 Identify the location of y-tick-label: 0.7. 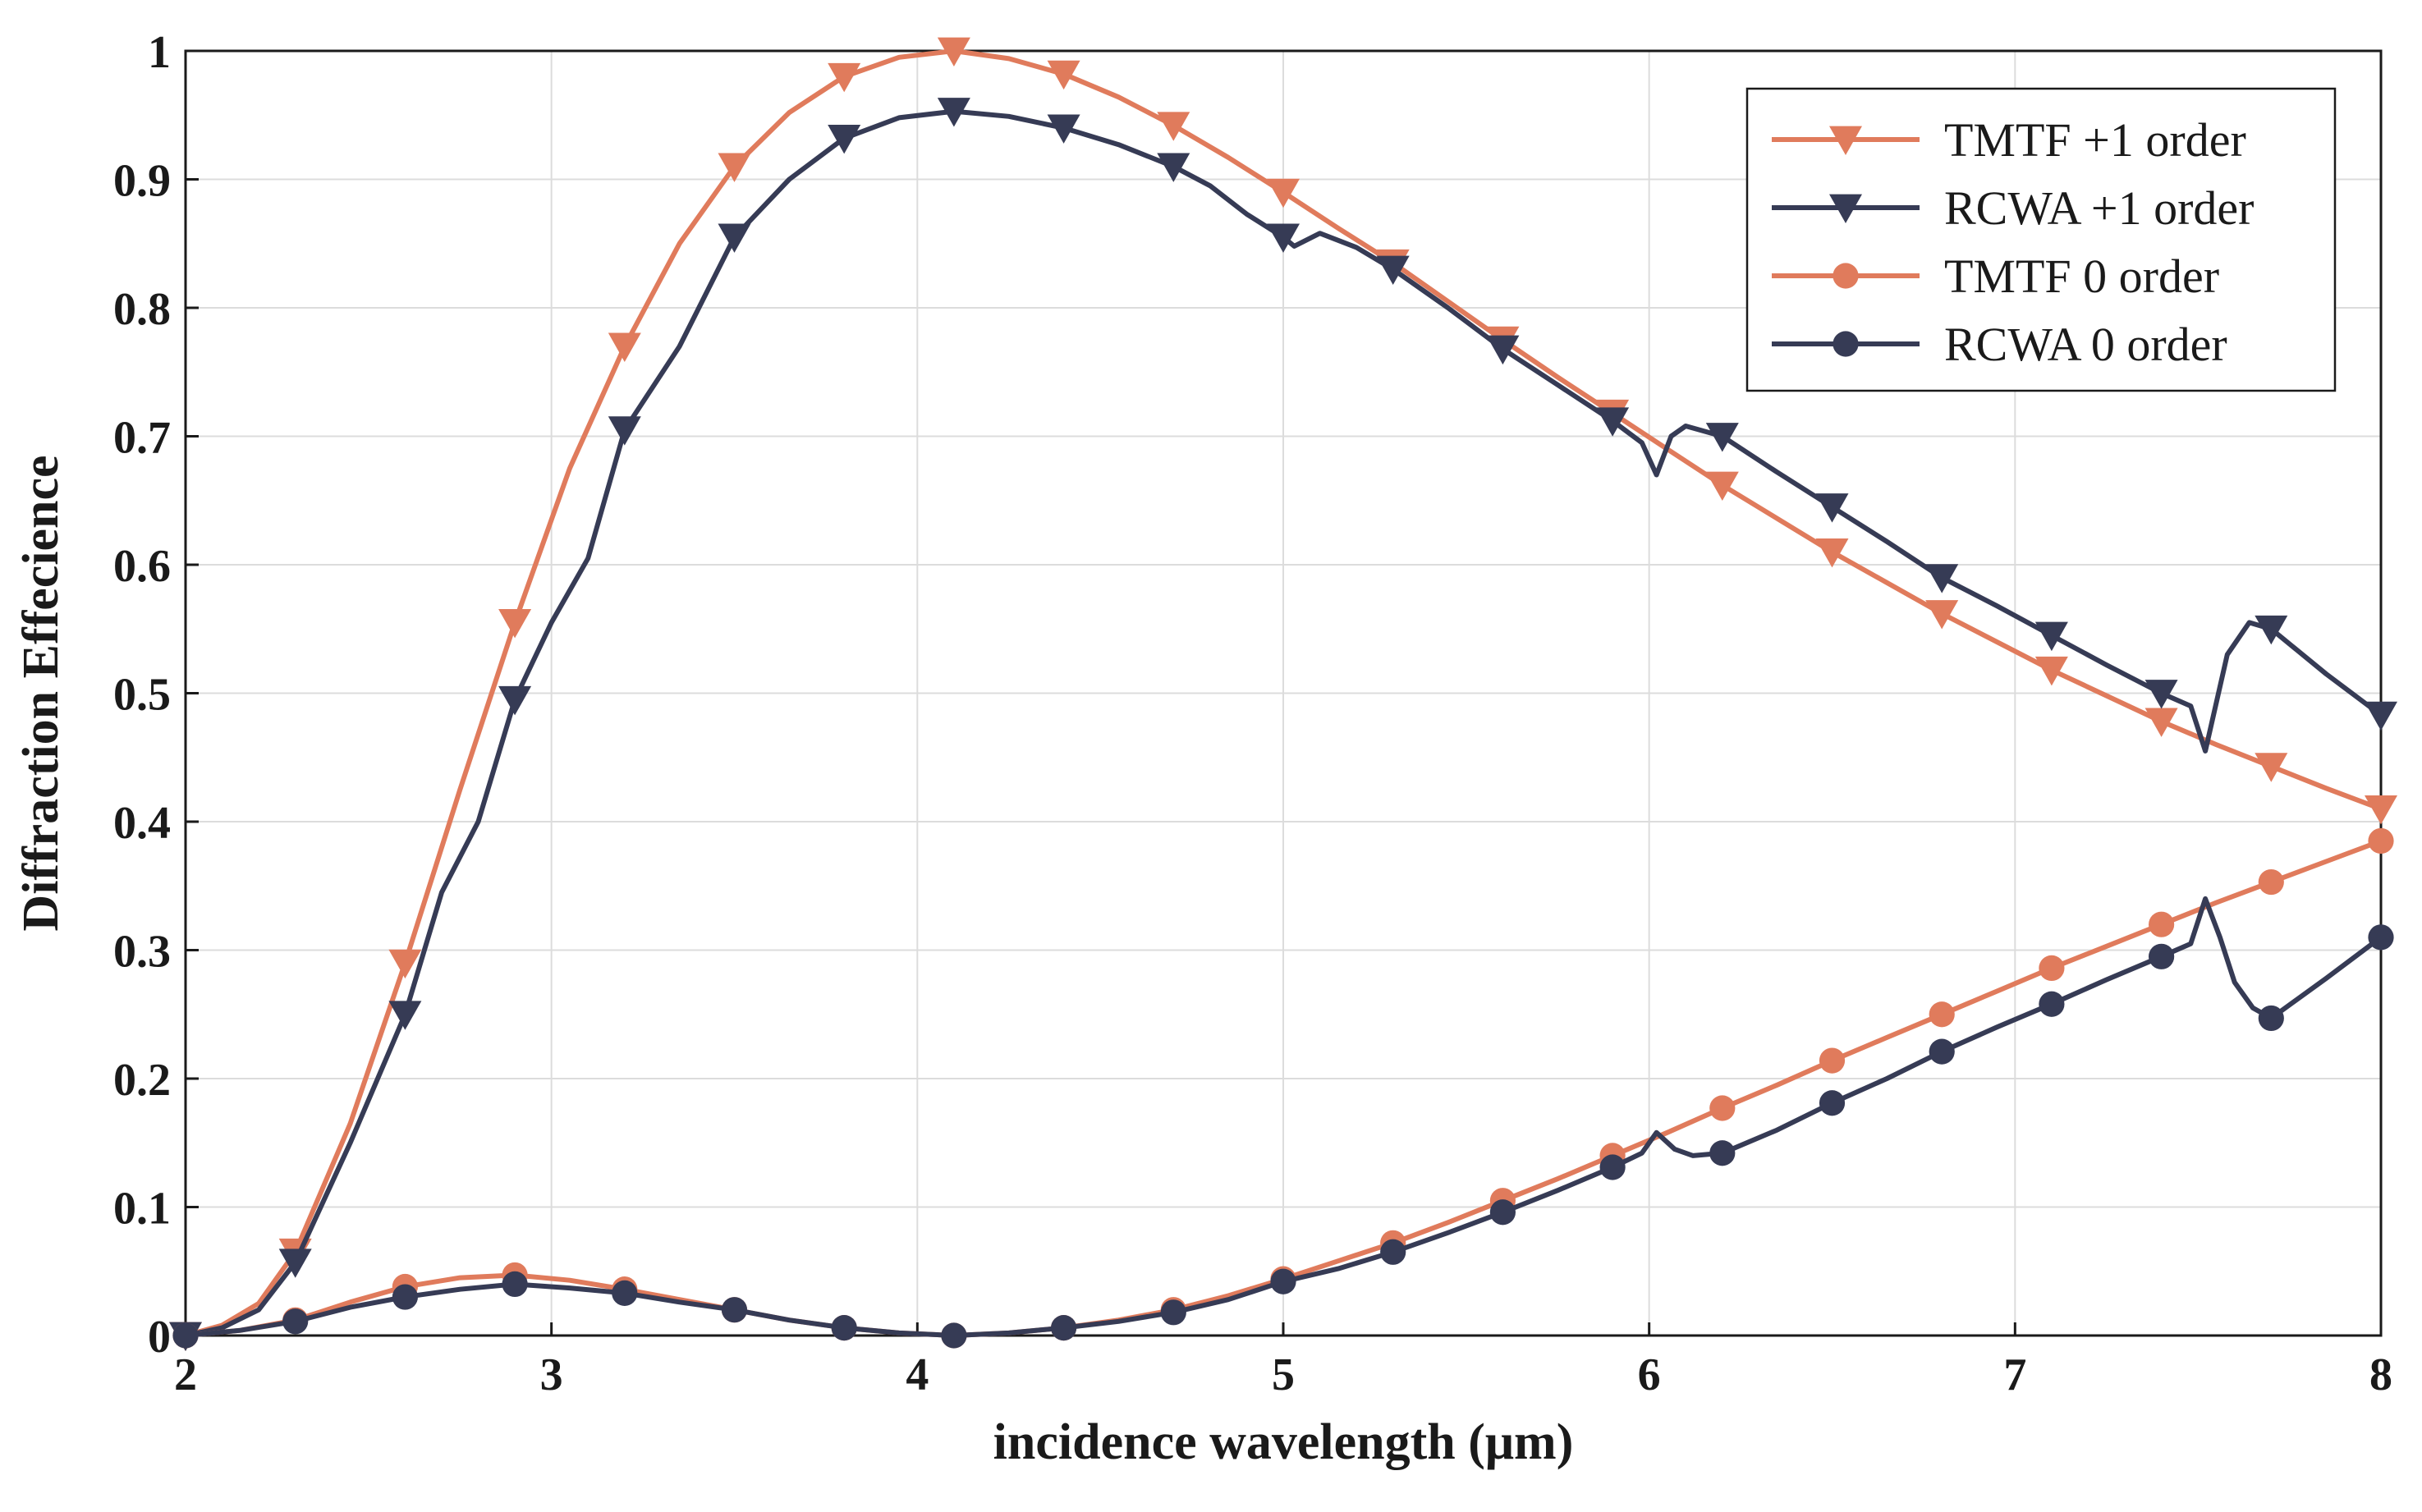
(142, 438).